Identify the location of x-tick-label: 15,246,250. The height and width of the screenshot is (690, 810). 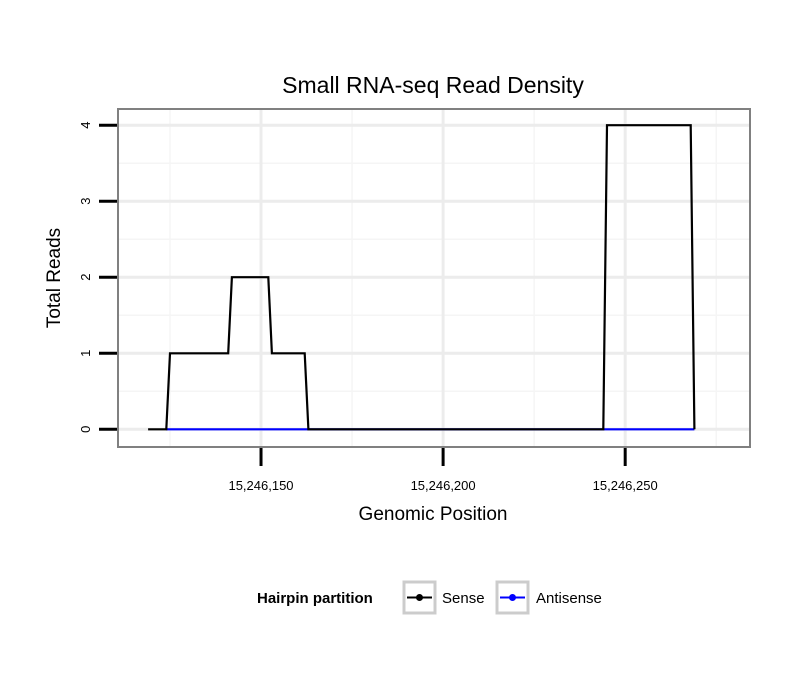
(625, 485).